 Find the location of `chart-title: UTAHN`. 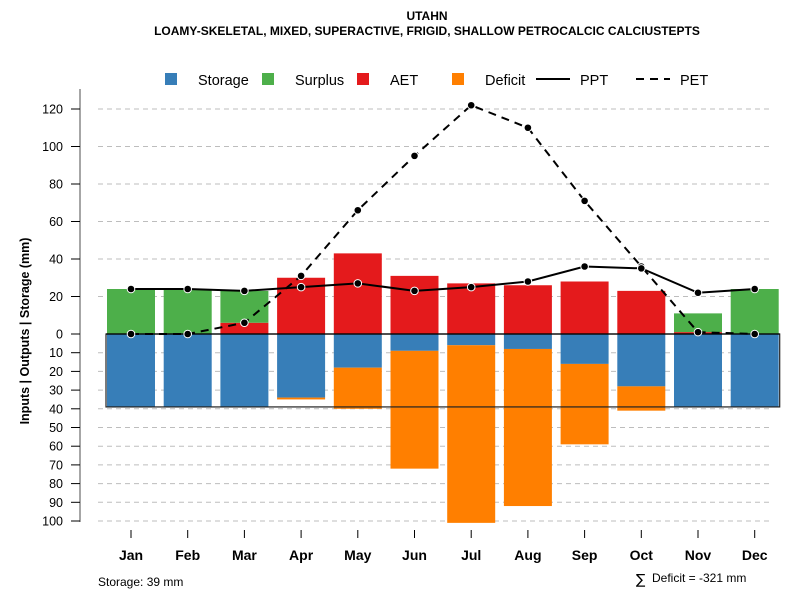

chart-title: UTAHN is located at coordinates (426, 16).